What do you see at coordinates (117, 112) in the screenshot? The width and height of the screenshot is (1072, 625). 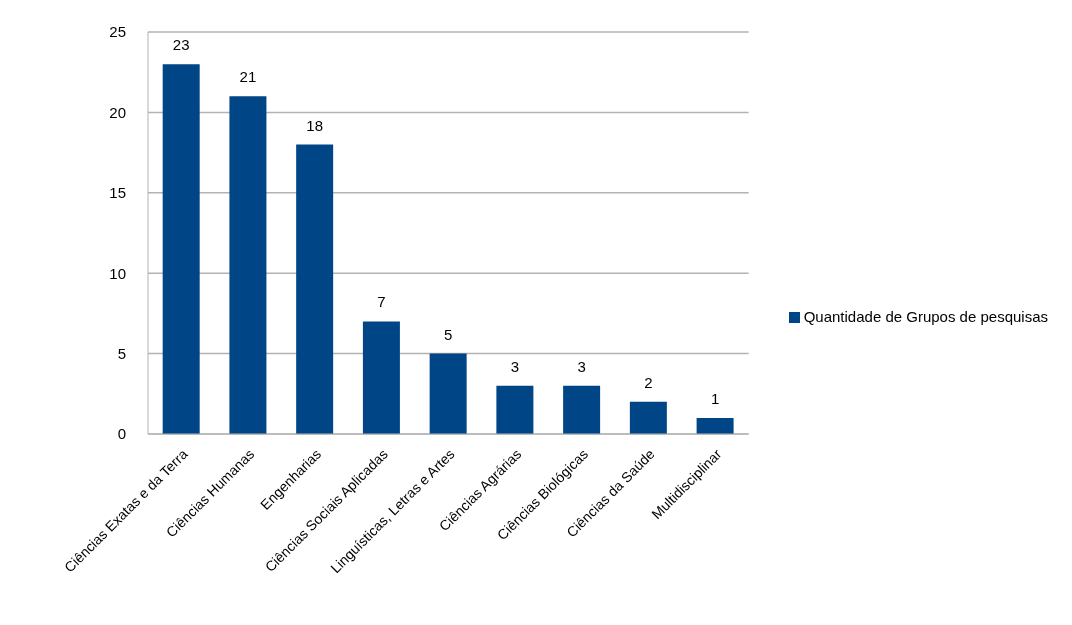 I see `y-tick-label: 20` at bounding box center [117, 112].